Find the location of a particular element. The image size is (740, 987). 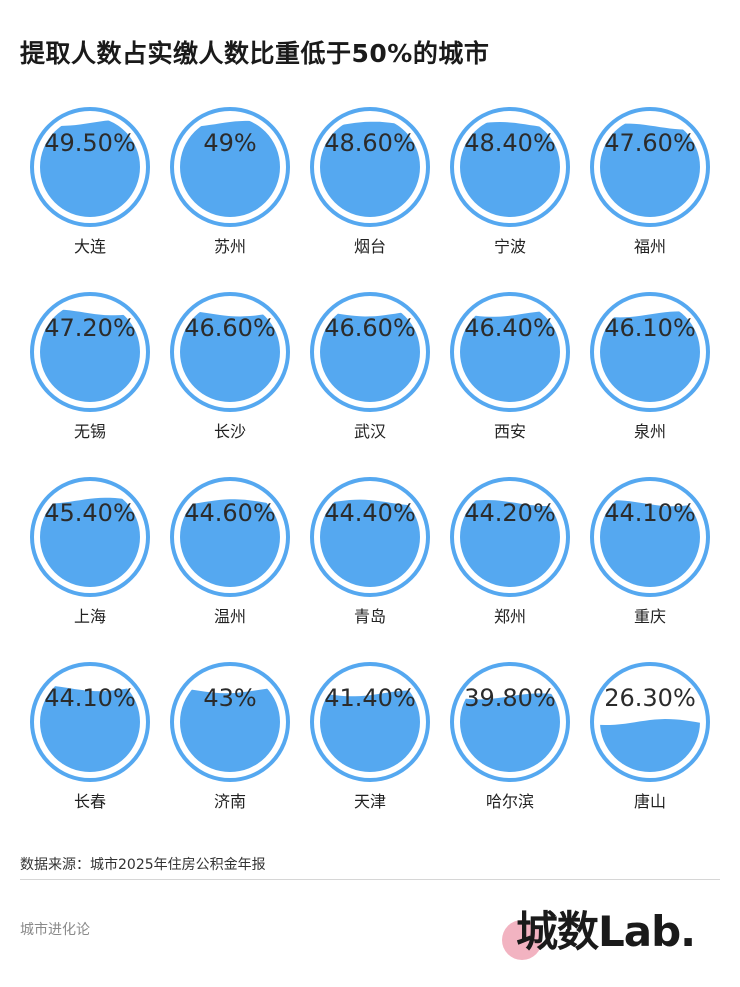

value-label: 39.80% is located at coordinates (510, 698).